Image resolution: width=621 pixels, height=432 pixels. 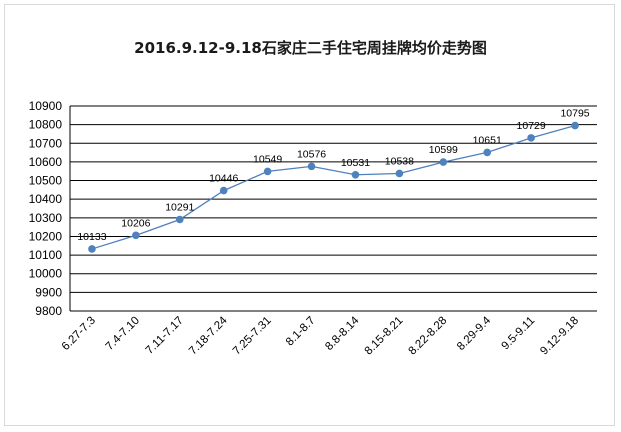 I want to click on y-tick-label: 10400, so click(x=46, y=199).